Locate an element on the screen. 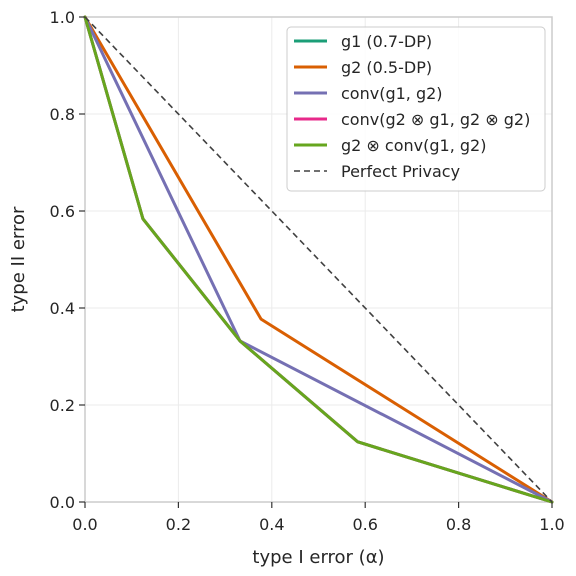 This screenshot has width=576, height=576. y-tick-label: 0.0 is located at coordinates (62, 502).